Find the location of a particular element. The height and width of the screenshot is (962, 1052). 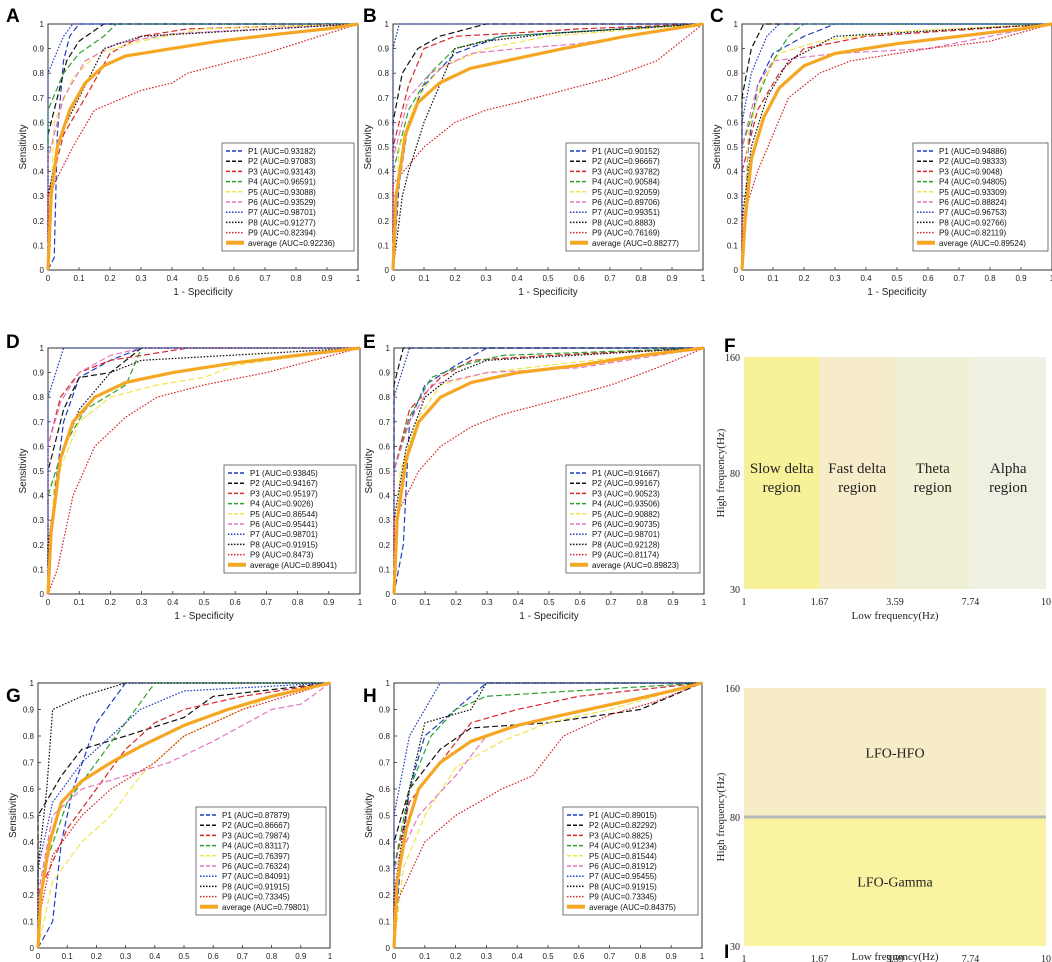

legend-entry: P5 (AUC=0.86544) is located at coordinates (284, 514).